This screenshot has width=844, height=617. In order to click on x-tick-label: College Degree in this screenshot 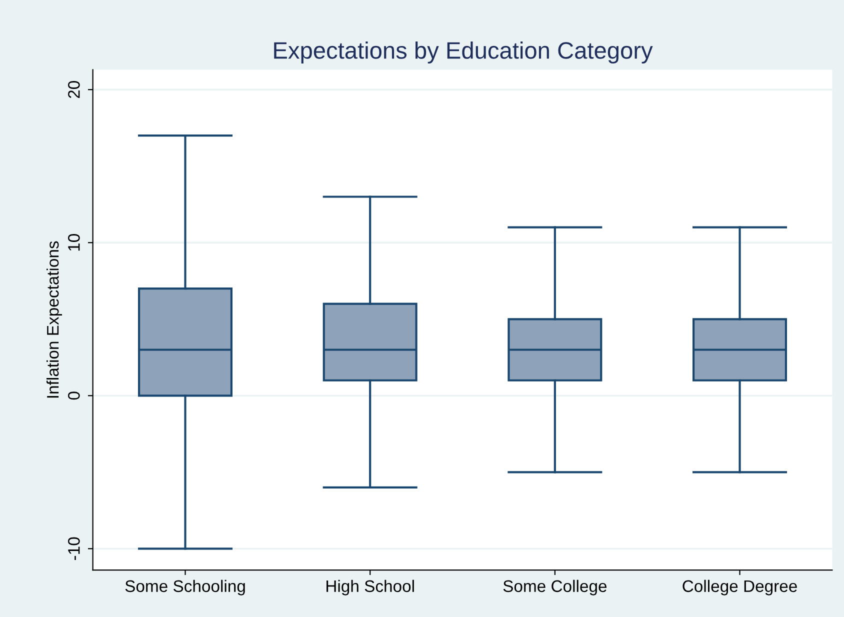, I will do `click(739, 588)`.